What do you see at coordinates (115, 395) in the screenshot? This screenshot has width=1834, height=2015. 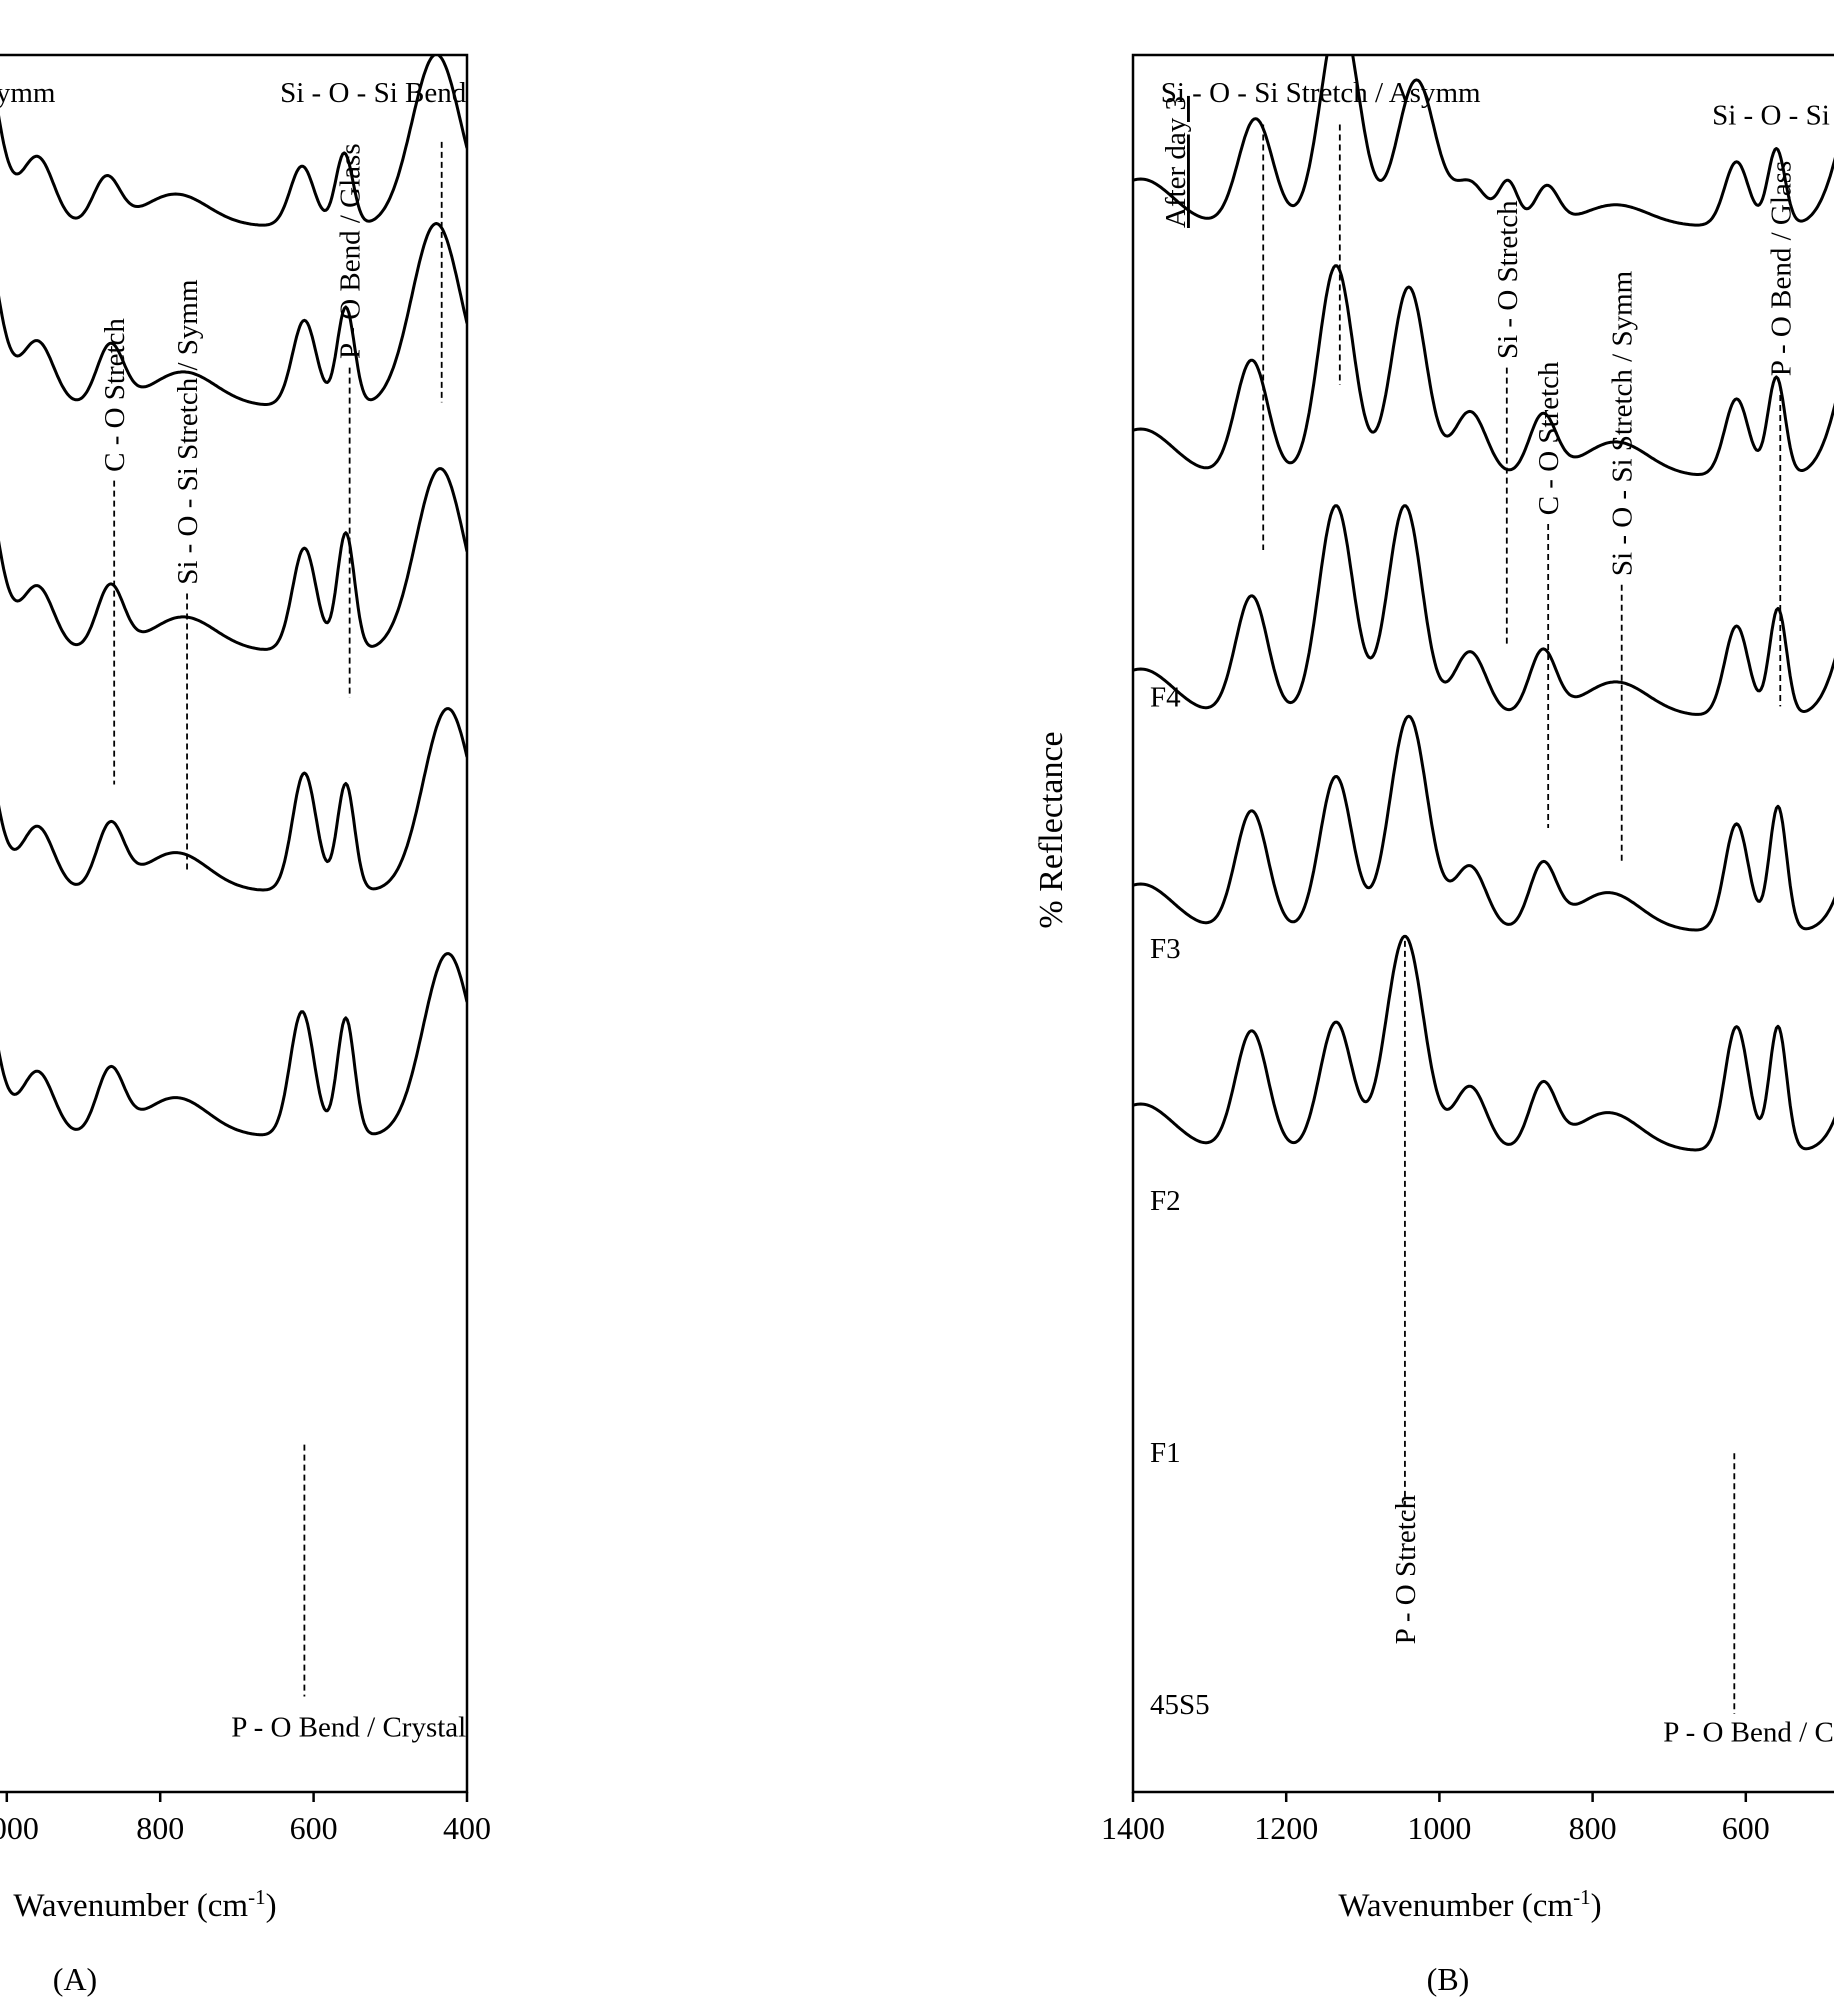 I see `panel-a-annotation-3: C - O Stretch` at bounding box center [115, 395].